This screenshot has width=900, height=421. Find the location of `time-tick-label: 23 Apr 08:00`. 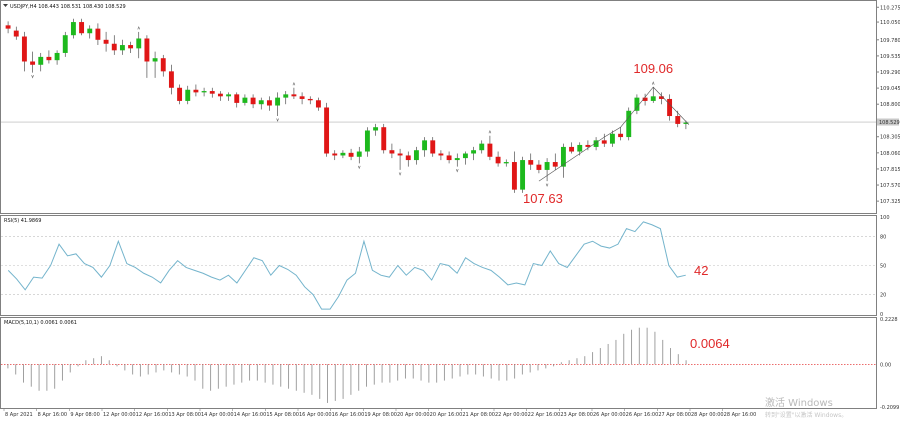

time-tick-label: 23 Apr 08:00 is located at coordinates (576, 415).